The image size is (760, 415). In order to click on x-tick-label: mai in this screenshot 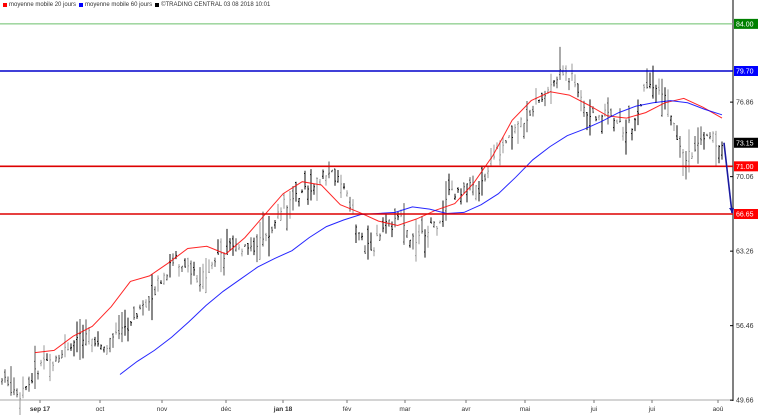, I will do `click(525, 409)`.